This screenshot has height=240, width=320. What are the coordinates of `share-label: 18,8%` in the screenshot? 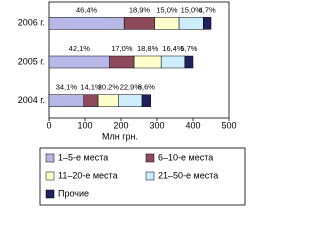 It's located at (148, 48).